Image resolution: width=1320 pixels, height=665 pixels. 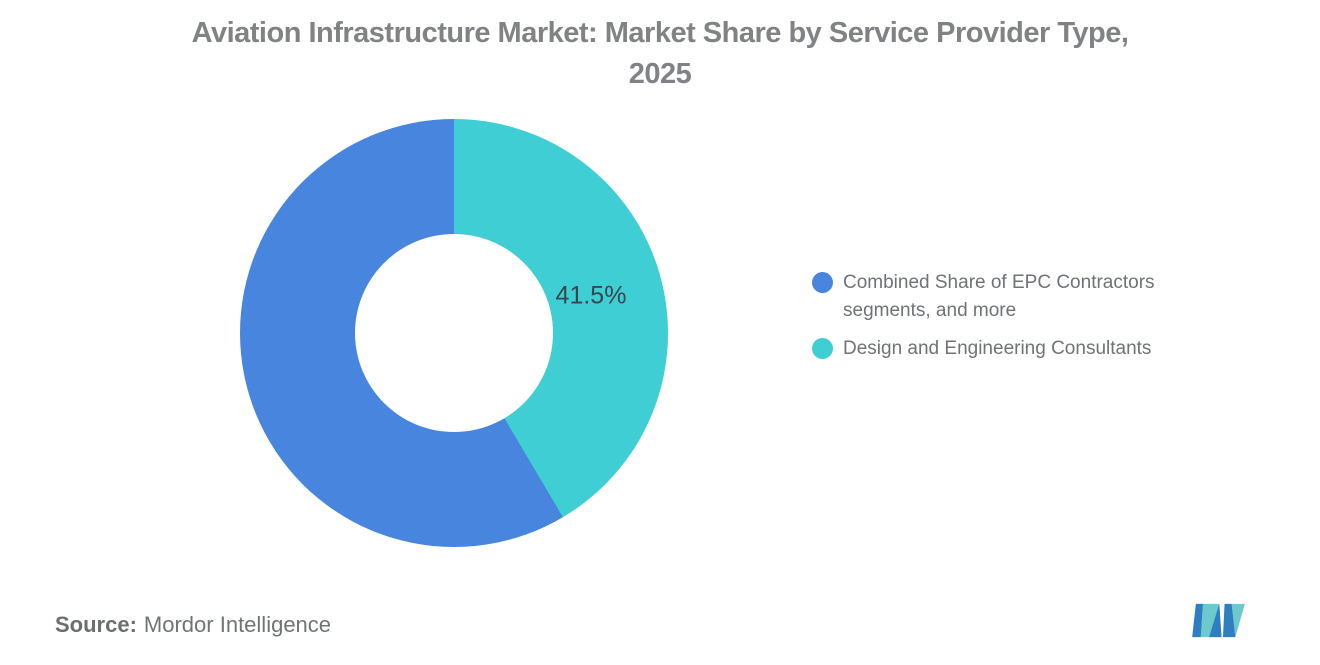 I want to click on logo-shape-blue-right, so click(x=1229, y=620).